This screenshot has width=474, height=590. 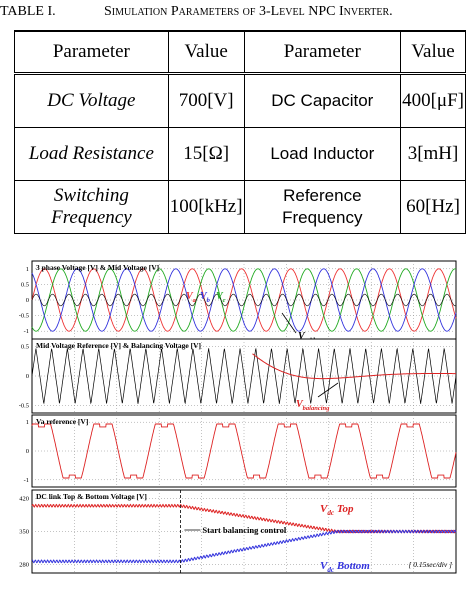 I want to click on table-cell: DC Capacitor, so click(x=322, y=100).